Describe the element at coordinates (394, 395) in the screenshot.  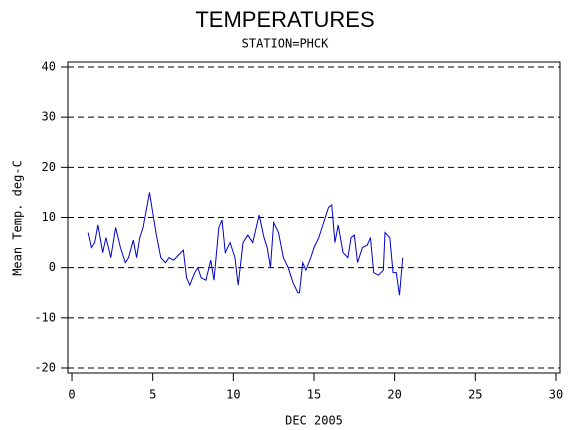
I see `x-tick-label: 20` at that location.